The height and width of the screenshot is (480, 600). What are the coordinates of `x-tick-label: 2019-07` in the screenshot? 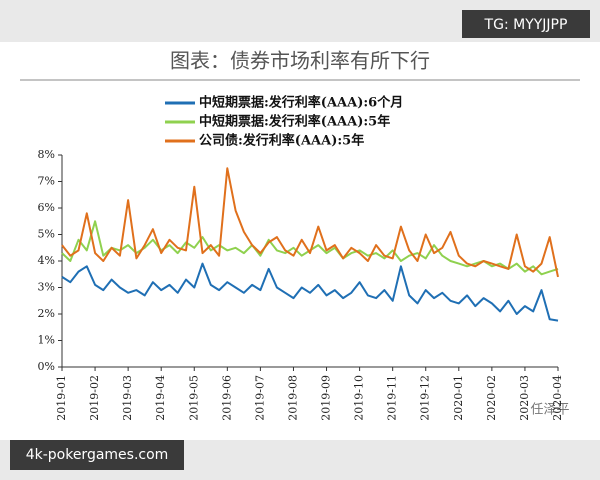 It's located at (259, 398).